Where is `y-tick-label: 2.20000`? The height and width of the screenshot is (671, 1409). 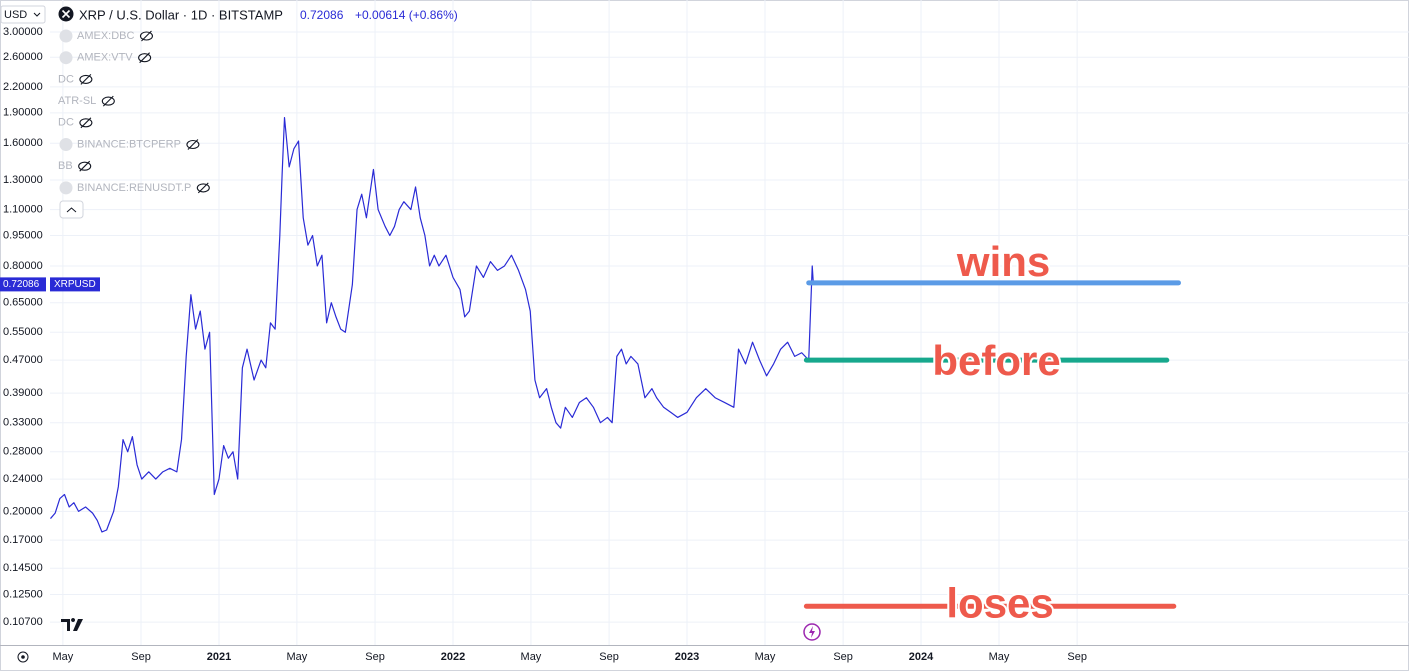 y-tick-label: 2.20000 is located at coordinates (23, 87).